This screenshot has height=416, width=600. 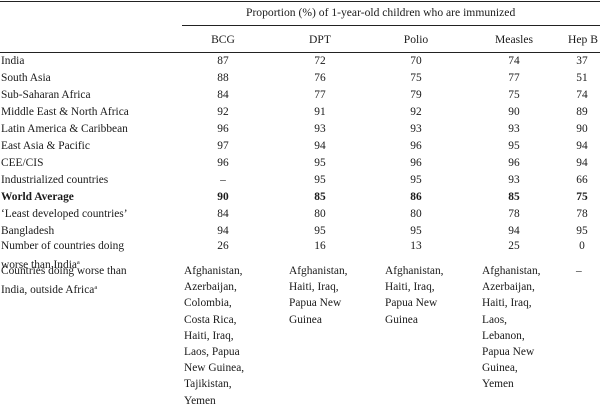 I want to click on worse-list-line: New Guinea,, so click(x=214, y=368).